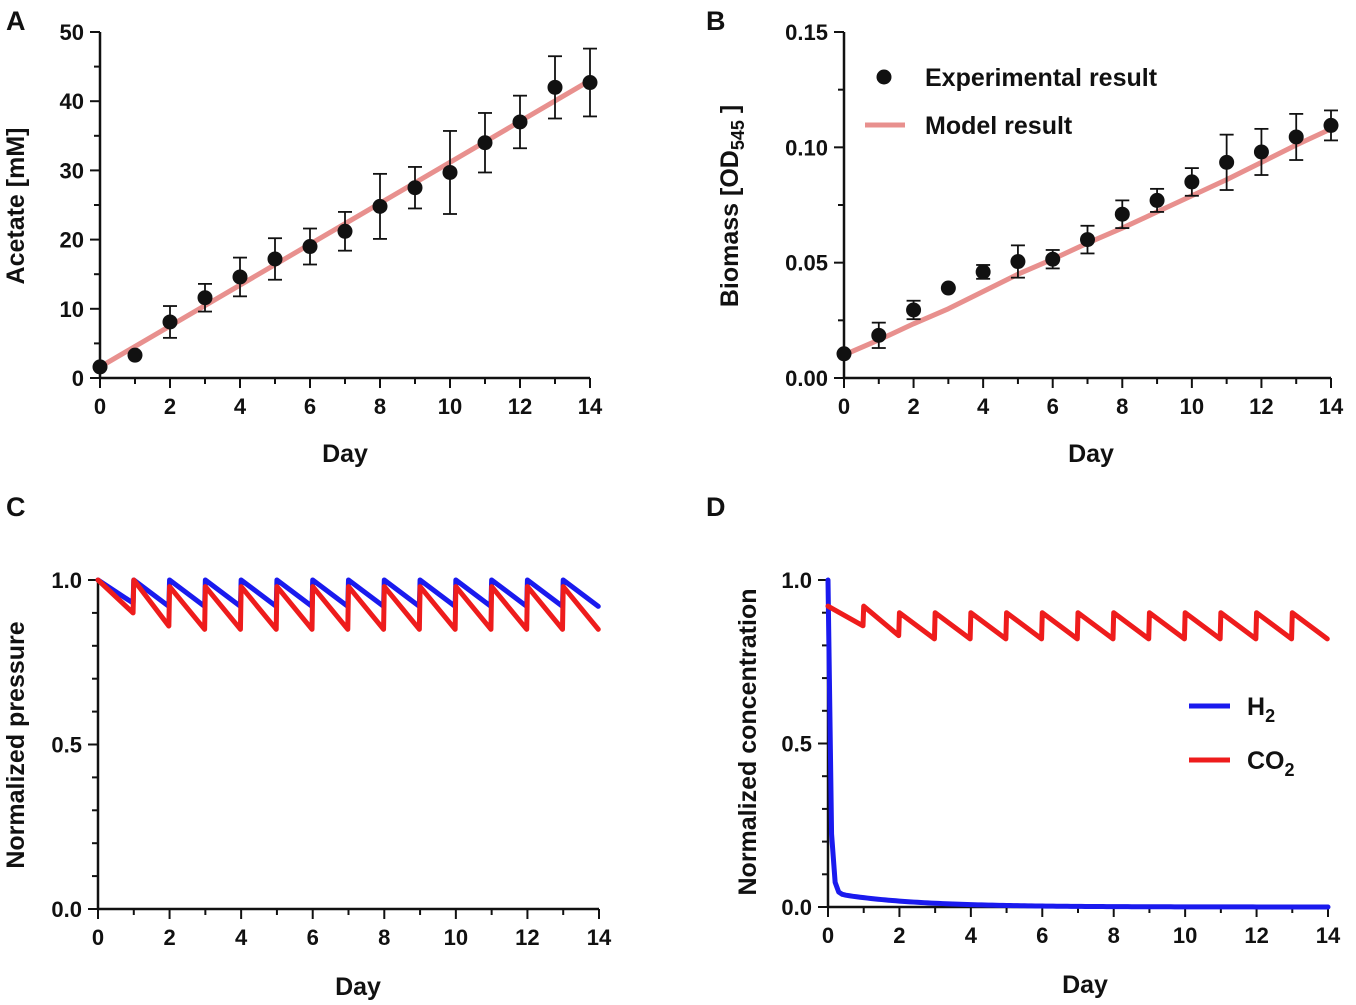 The width and height of the screenshot is (1356, 1005). What do you see at coordinates (72, 309) in the screenshot?
I see `pa-y-tick-label: 10` at bounding box center [72, 309].